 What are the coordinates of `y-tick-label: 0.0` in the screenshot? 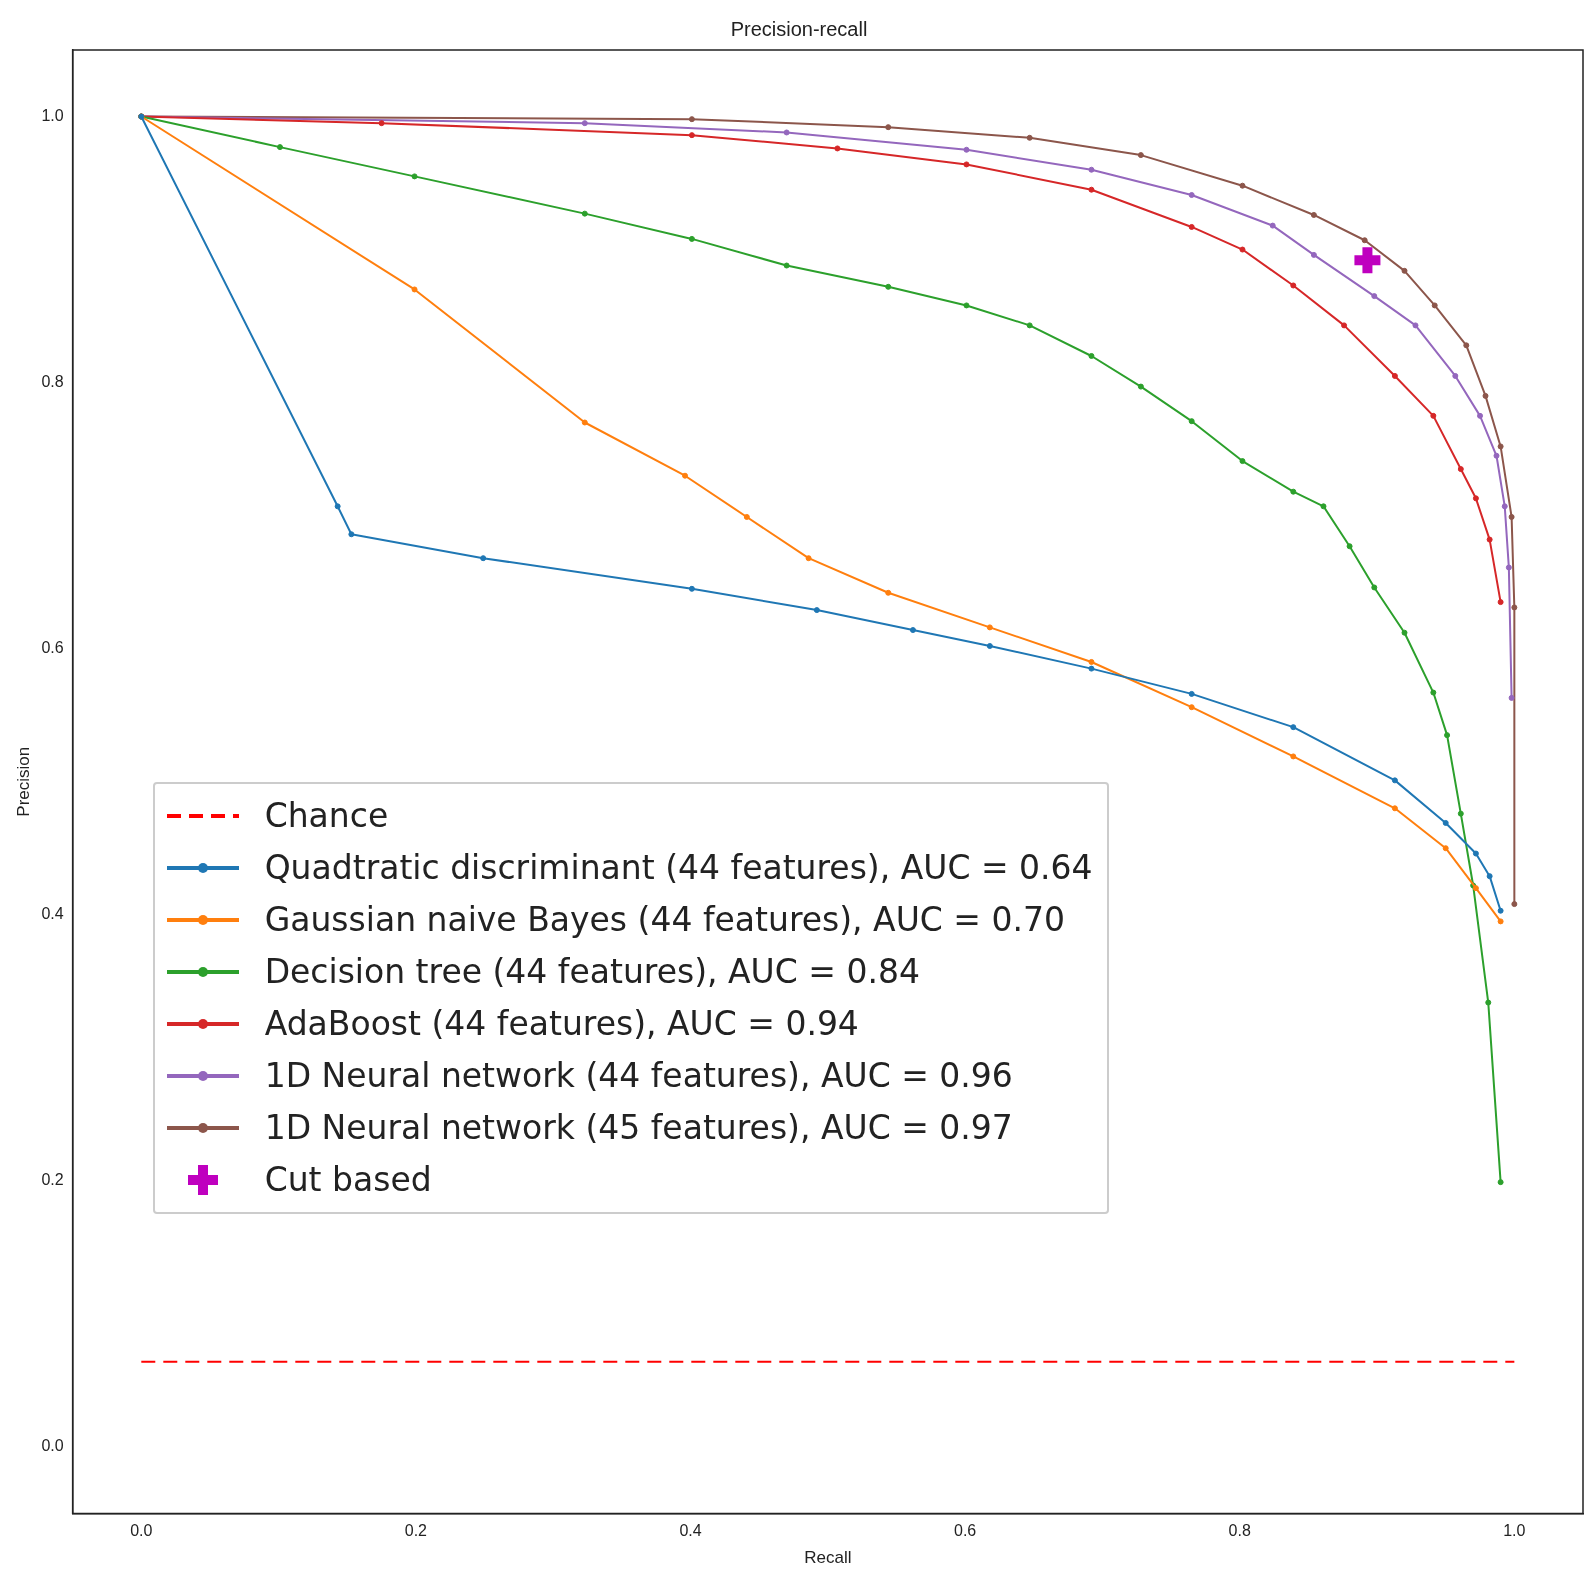 It's located at (52, 1446).